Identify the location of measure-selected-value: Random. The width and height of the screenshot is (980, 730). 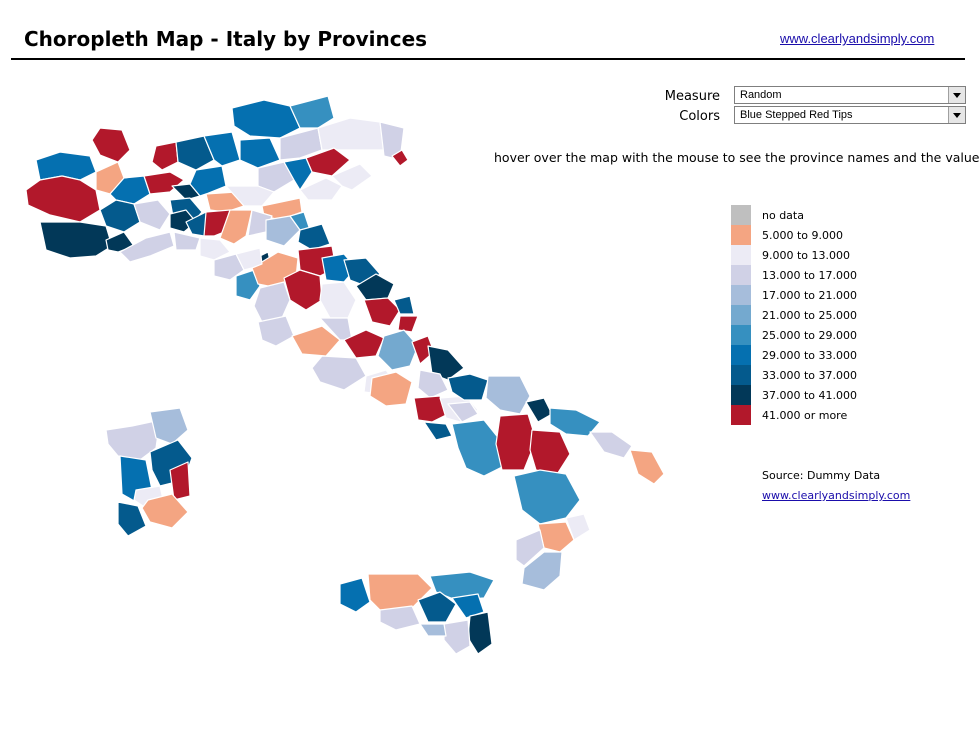
(761, 95).